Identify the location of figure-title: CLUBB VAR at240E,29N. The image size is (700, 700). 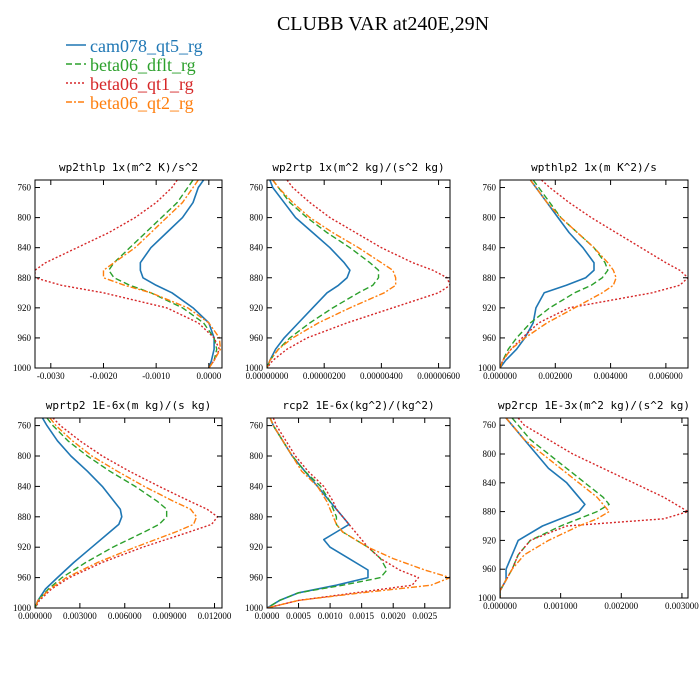
(383, 24).